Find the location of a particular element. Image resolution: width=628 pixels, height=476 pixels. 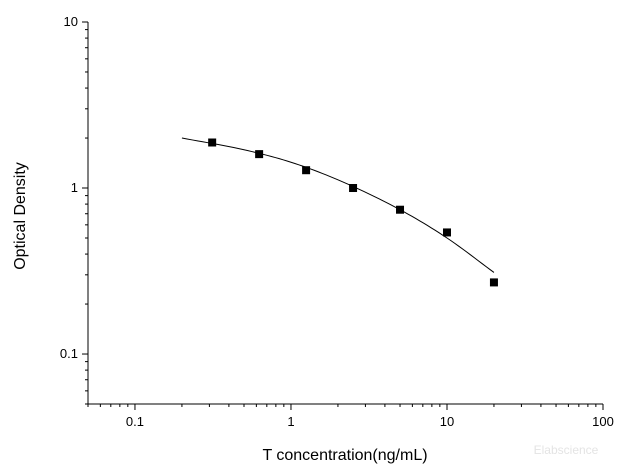

y-tick-label: 0.1 is located at coordinates (69, 353).